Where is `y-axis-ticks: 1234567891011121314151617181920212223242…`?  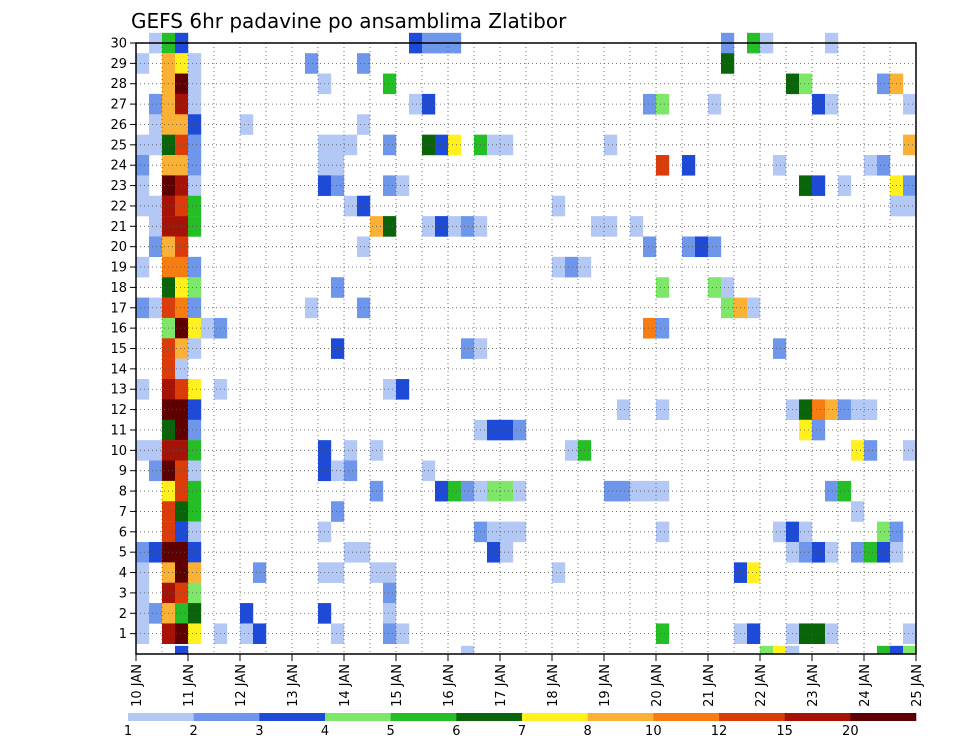 y-axis-ticks: 1234567891011121314151617181920212223242… is located at coordinates (123, 339).